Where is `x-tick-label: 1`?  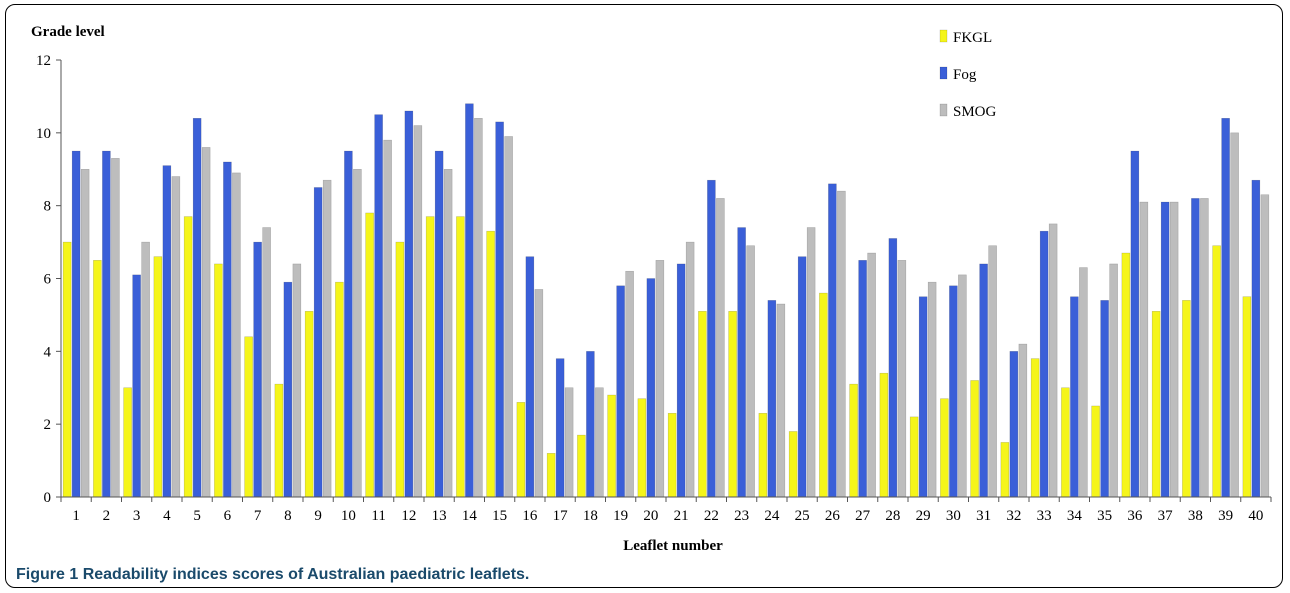 x-tick-label: 1 is located at coordinates (76, 516).